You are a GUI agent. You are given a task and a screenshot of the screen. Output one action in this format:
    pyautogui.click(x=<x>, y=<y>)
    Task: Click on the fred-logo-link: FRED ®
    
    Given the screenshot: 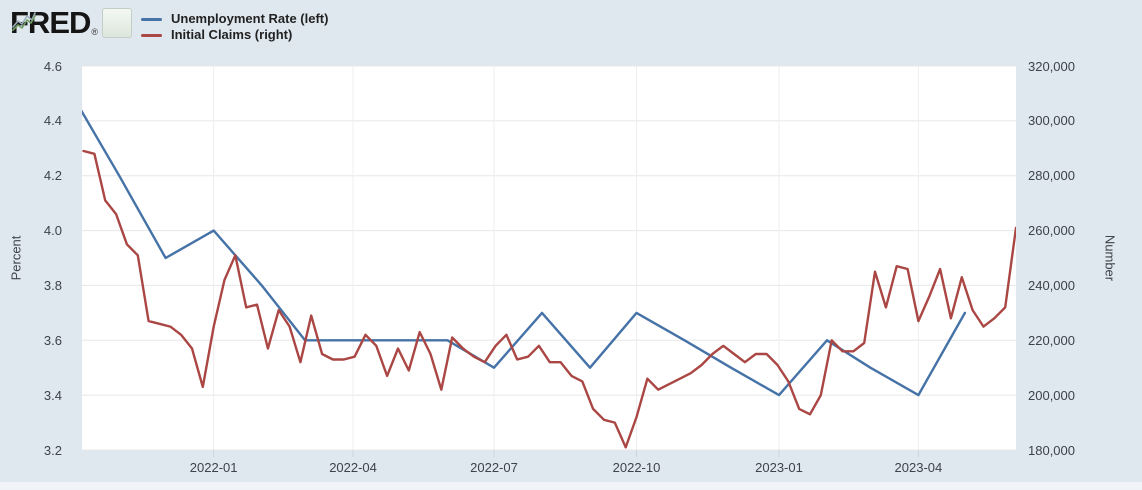 What is the action you would take?
    pyautogui.click(x=71, y=23)
    